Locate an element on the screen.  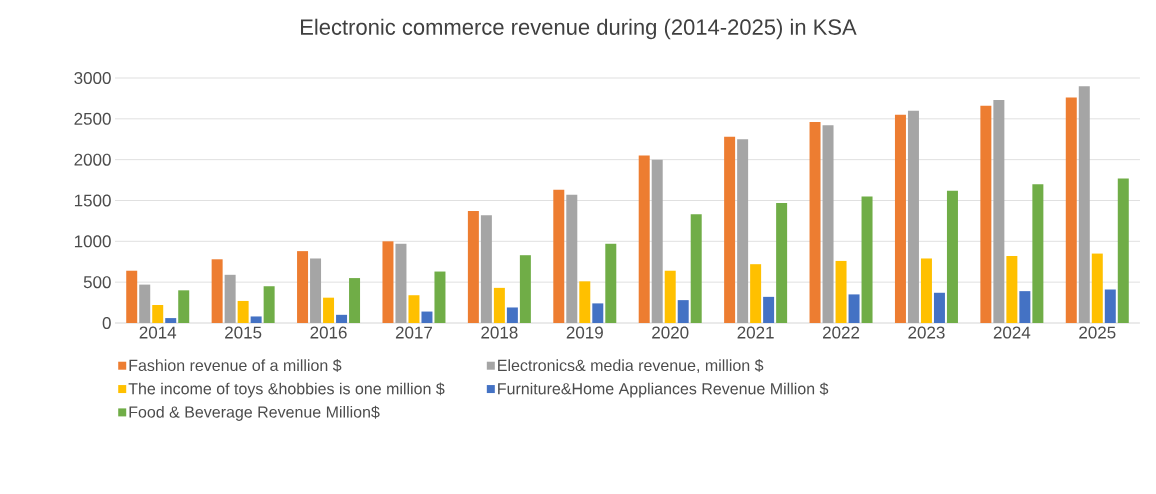
x-tick-label: 2015 is located at coordinates (243, 332).